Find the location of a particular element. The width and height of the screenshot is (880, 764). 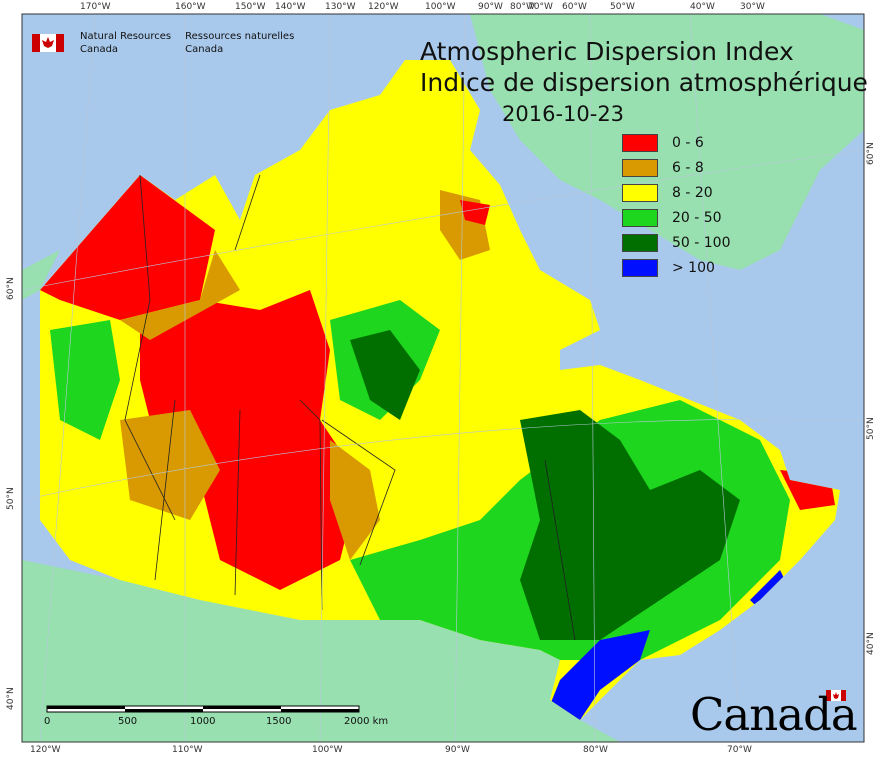

legend: 0 - 6 6 - 8 8 - 20 20 - 50 50 - 100 > 100 is located at coordinates (676, 208).